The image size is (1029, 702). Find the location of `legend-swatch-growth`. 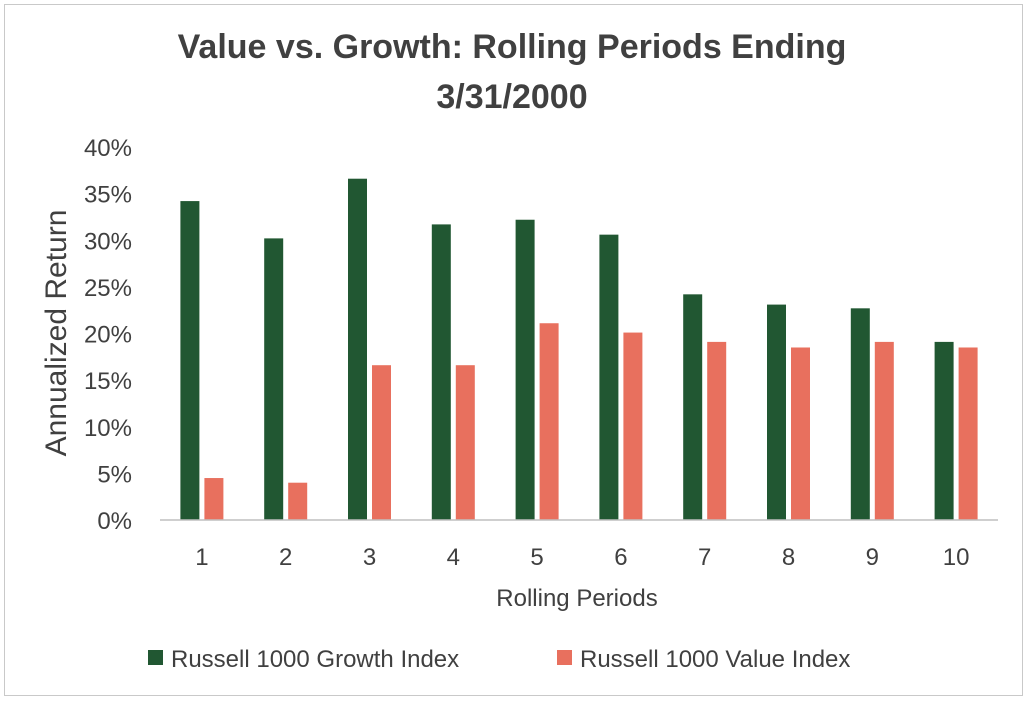

legend-swatch-growth is located at coordinates (155, 657).